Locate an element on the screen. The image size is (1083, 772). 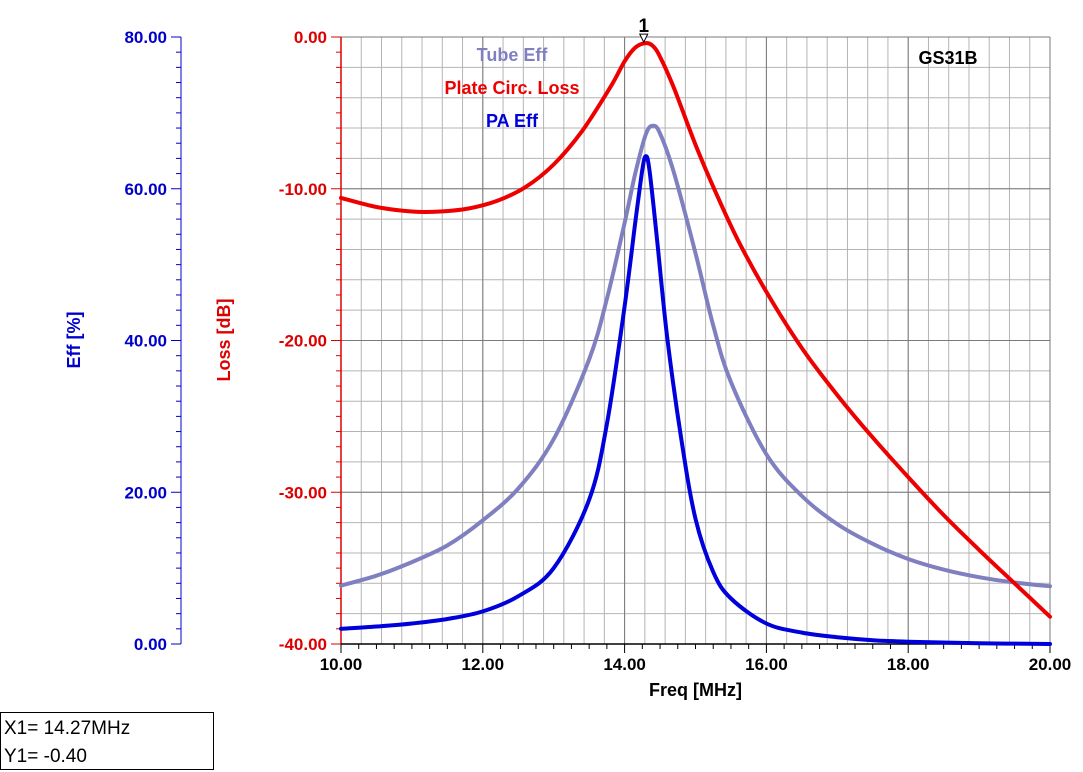
eff-tick-label: 0.00 is located at coordinates (150, 644).